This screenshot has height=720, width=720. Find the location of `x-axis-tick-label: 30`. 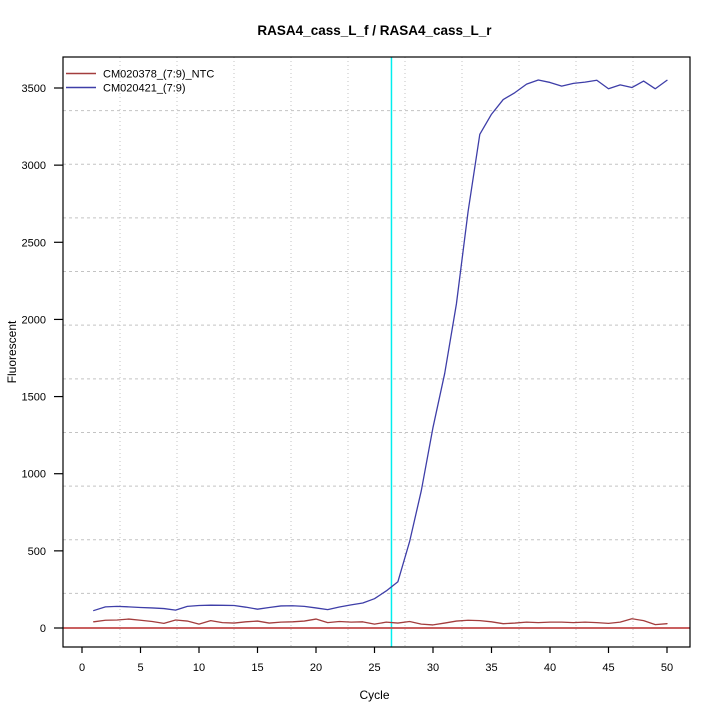

x-axis-tick-label: 30 is located at coordinates (433, 668).